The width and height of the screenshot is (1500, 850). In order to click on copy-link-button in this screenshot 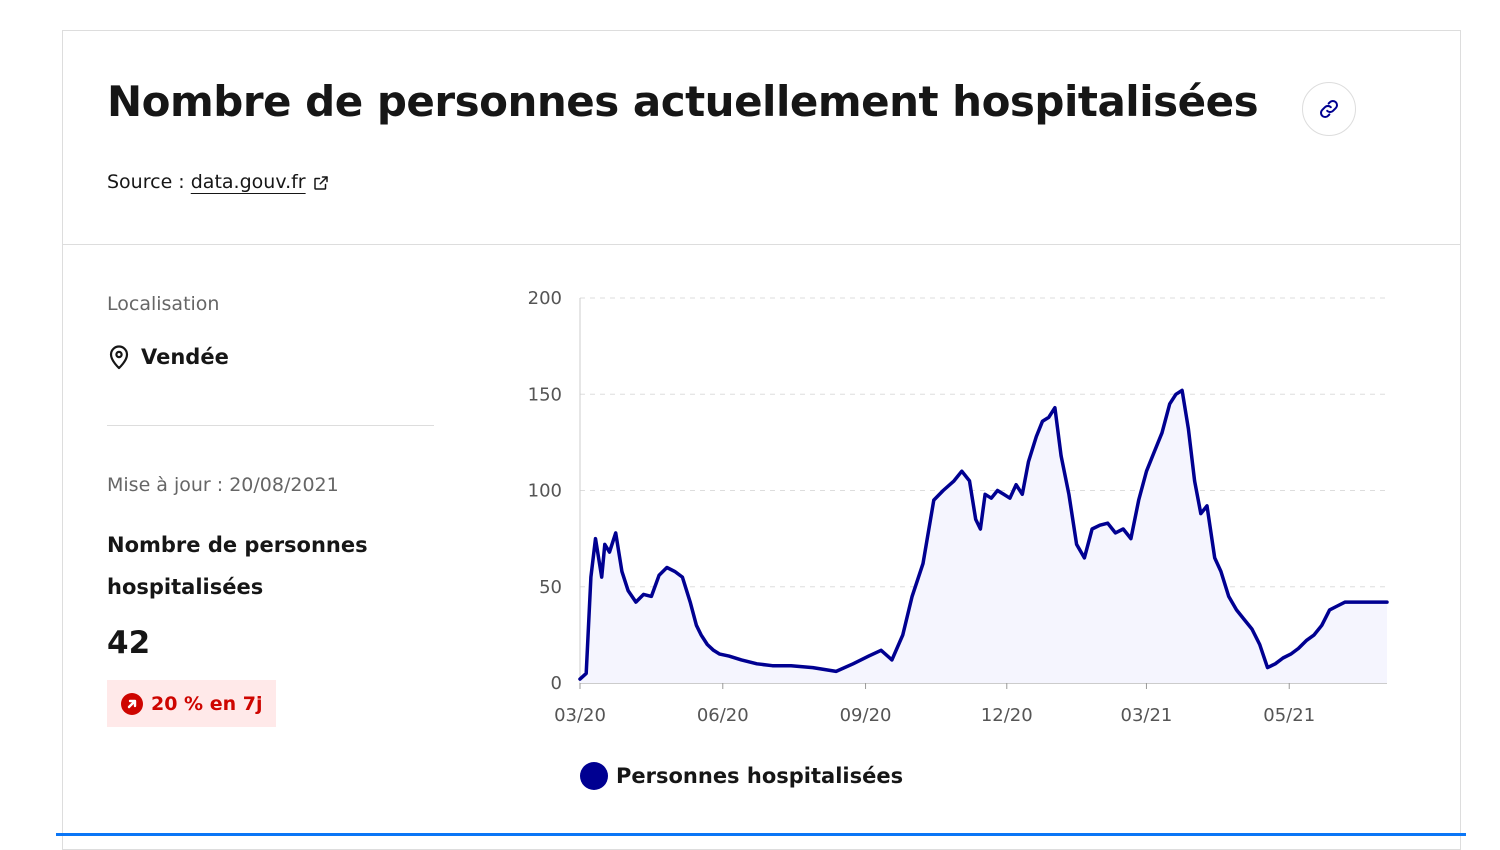, I will do `click(1329, 109)`.